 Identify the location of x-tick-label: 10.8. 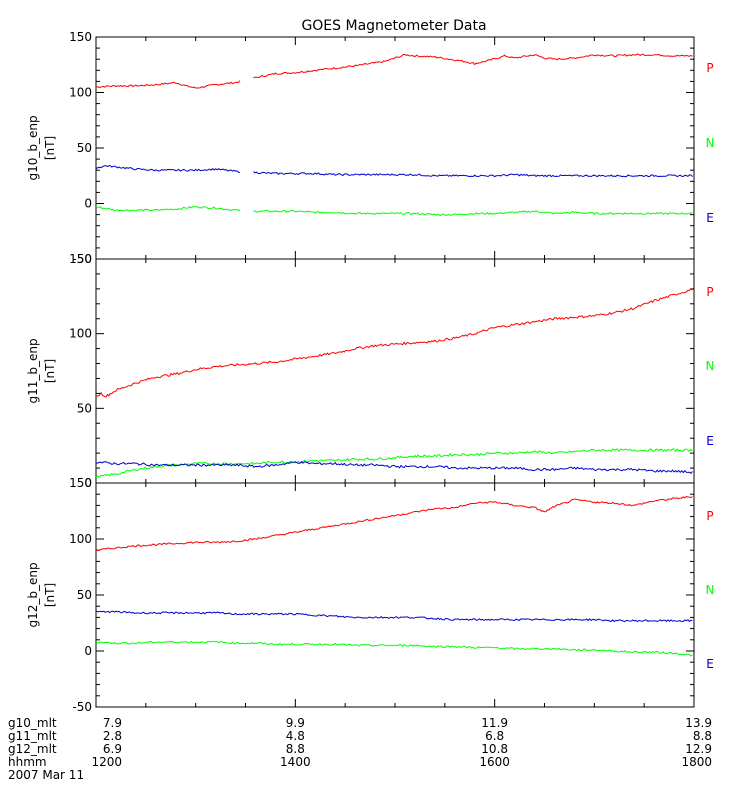
(494, 749).